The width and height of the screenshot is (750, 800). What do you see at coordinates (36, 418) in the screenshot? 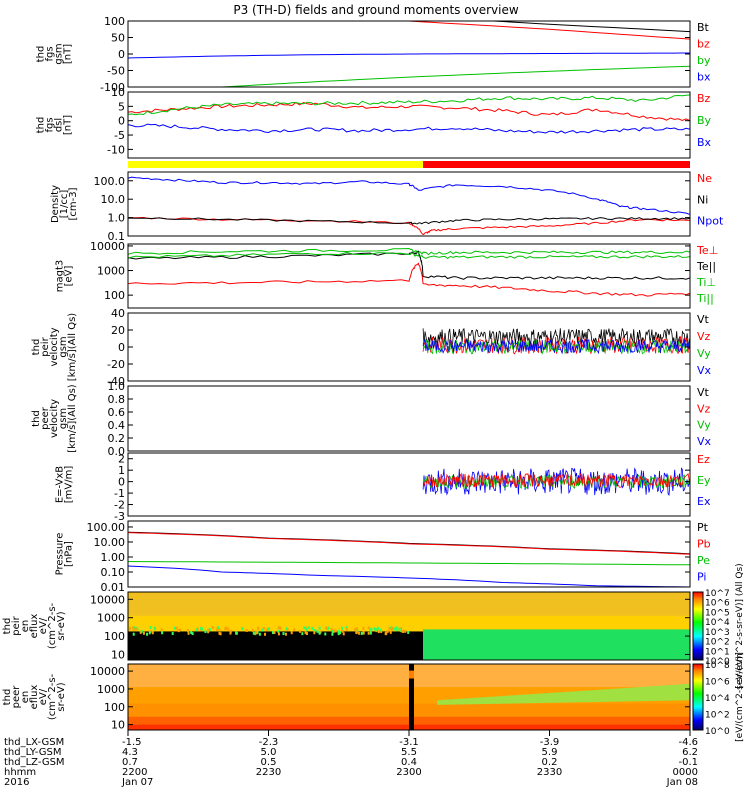
I see `y-axis-label-line: thd` at bounding box center [36, 418].